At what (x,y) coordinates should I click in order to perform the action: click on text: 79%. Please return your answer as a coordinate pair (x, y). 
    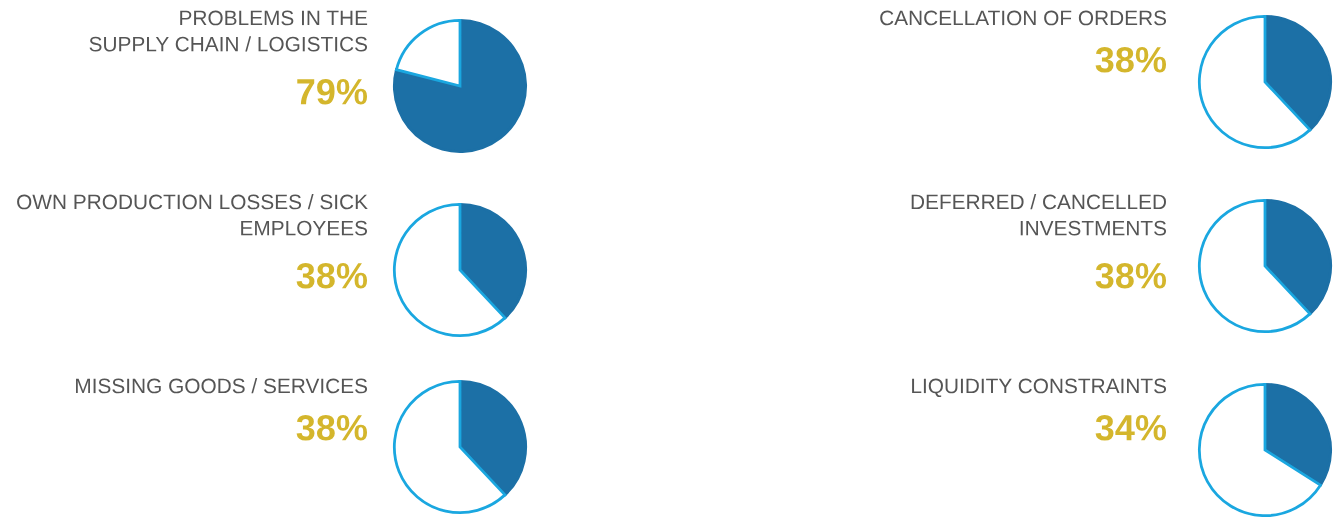
    Looking at the image, I should click on (332, 91).